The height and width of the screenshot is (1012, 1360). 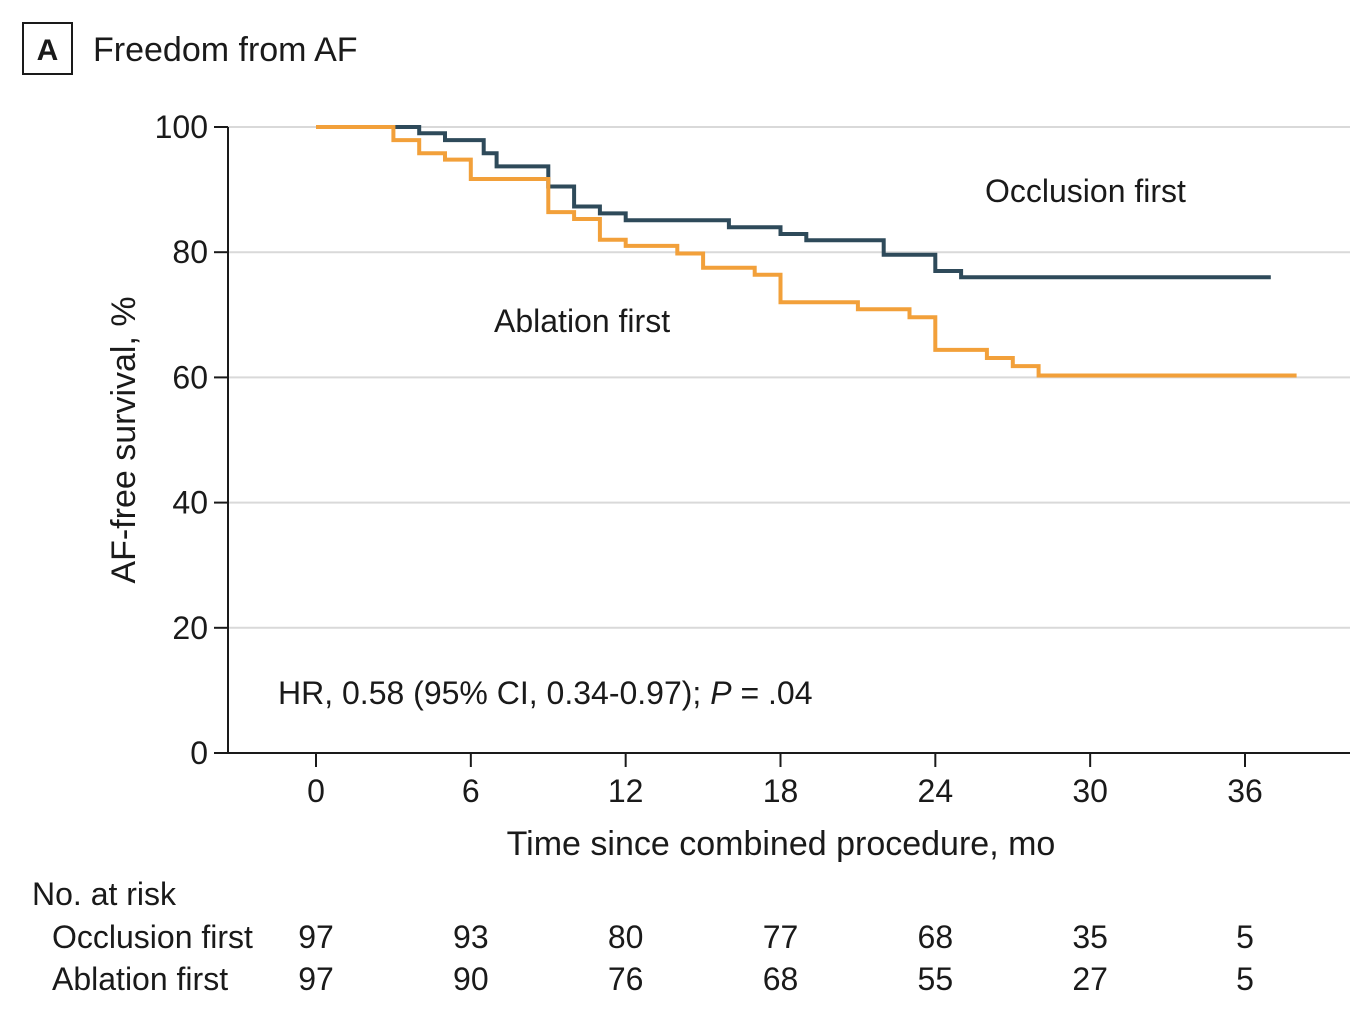 What do you see at coordinates (316, 937) in the screenshot?
I see `risk-value-occlusion-first-0: 97` at bounding box center [316, 937].